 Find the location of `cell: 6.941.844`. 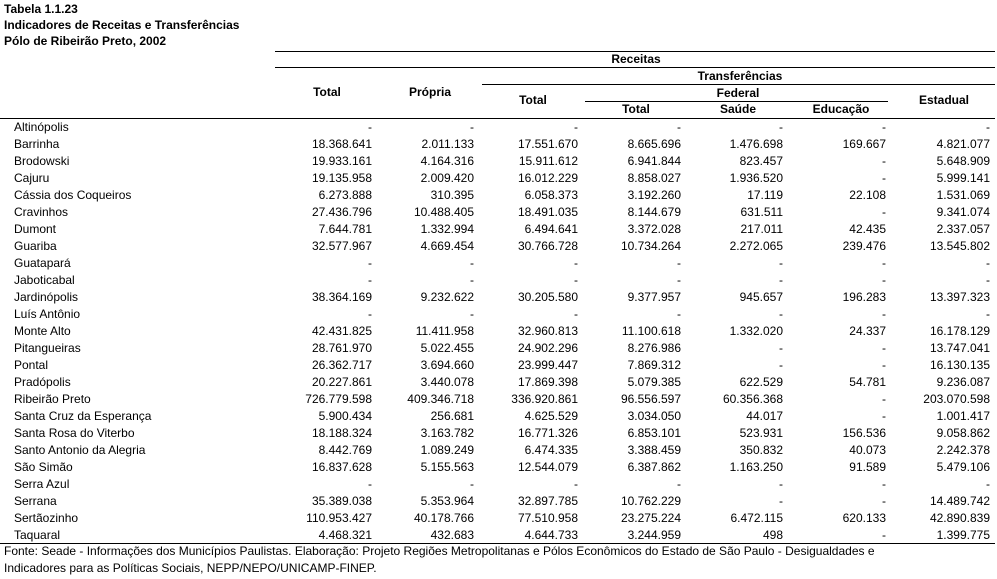

cell: 6.941.844 is located at coordinates (655, 161).